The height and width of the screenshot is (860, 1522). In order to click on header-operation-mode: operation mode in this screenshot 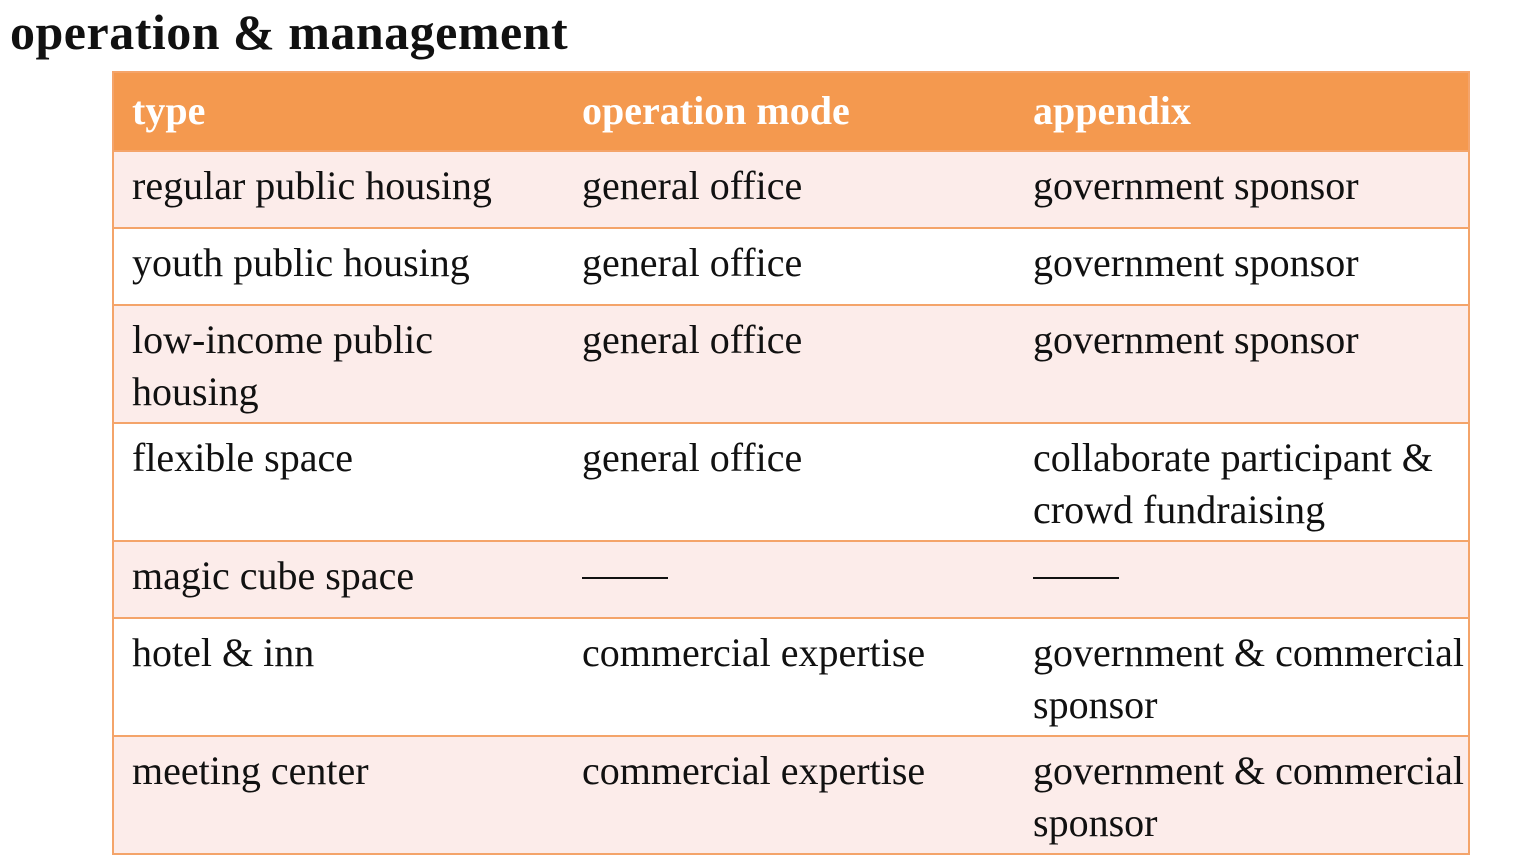, I will do `click(789, 112)`.